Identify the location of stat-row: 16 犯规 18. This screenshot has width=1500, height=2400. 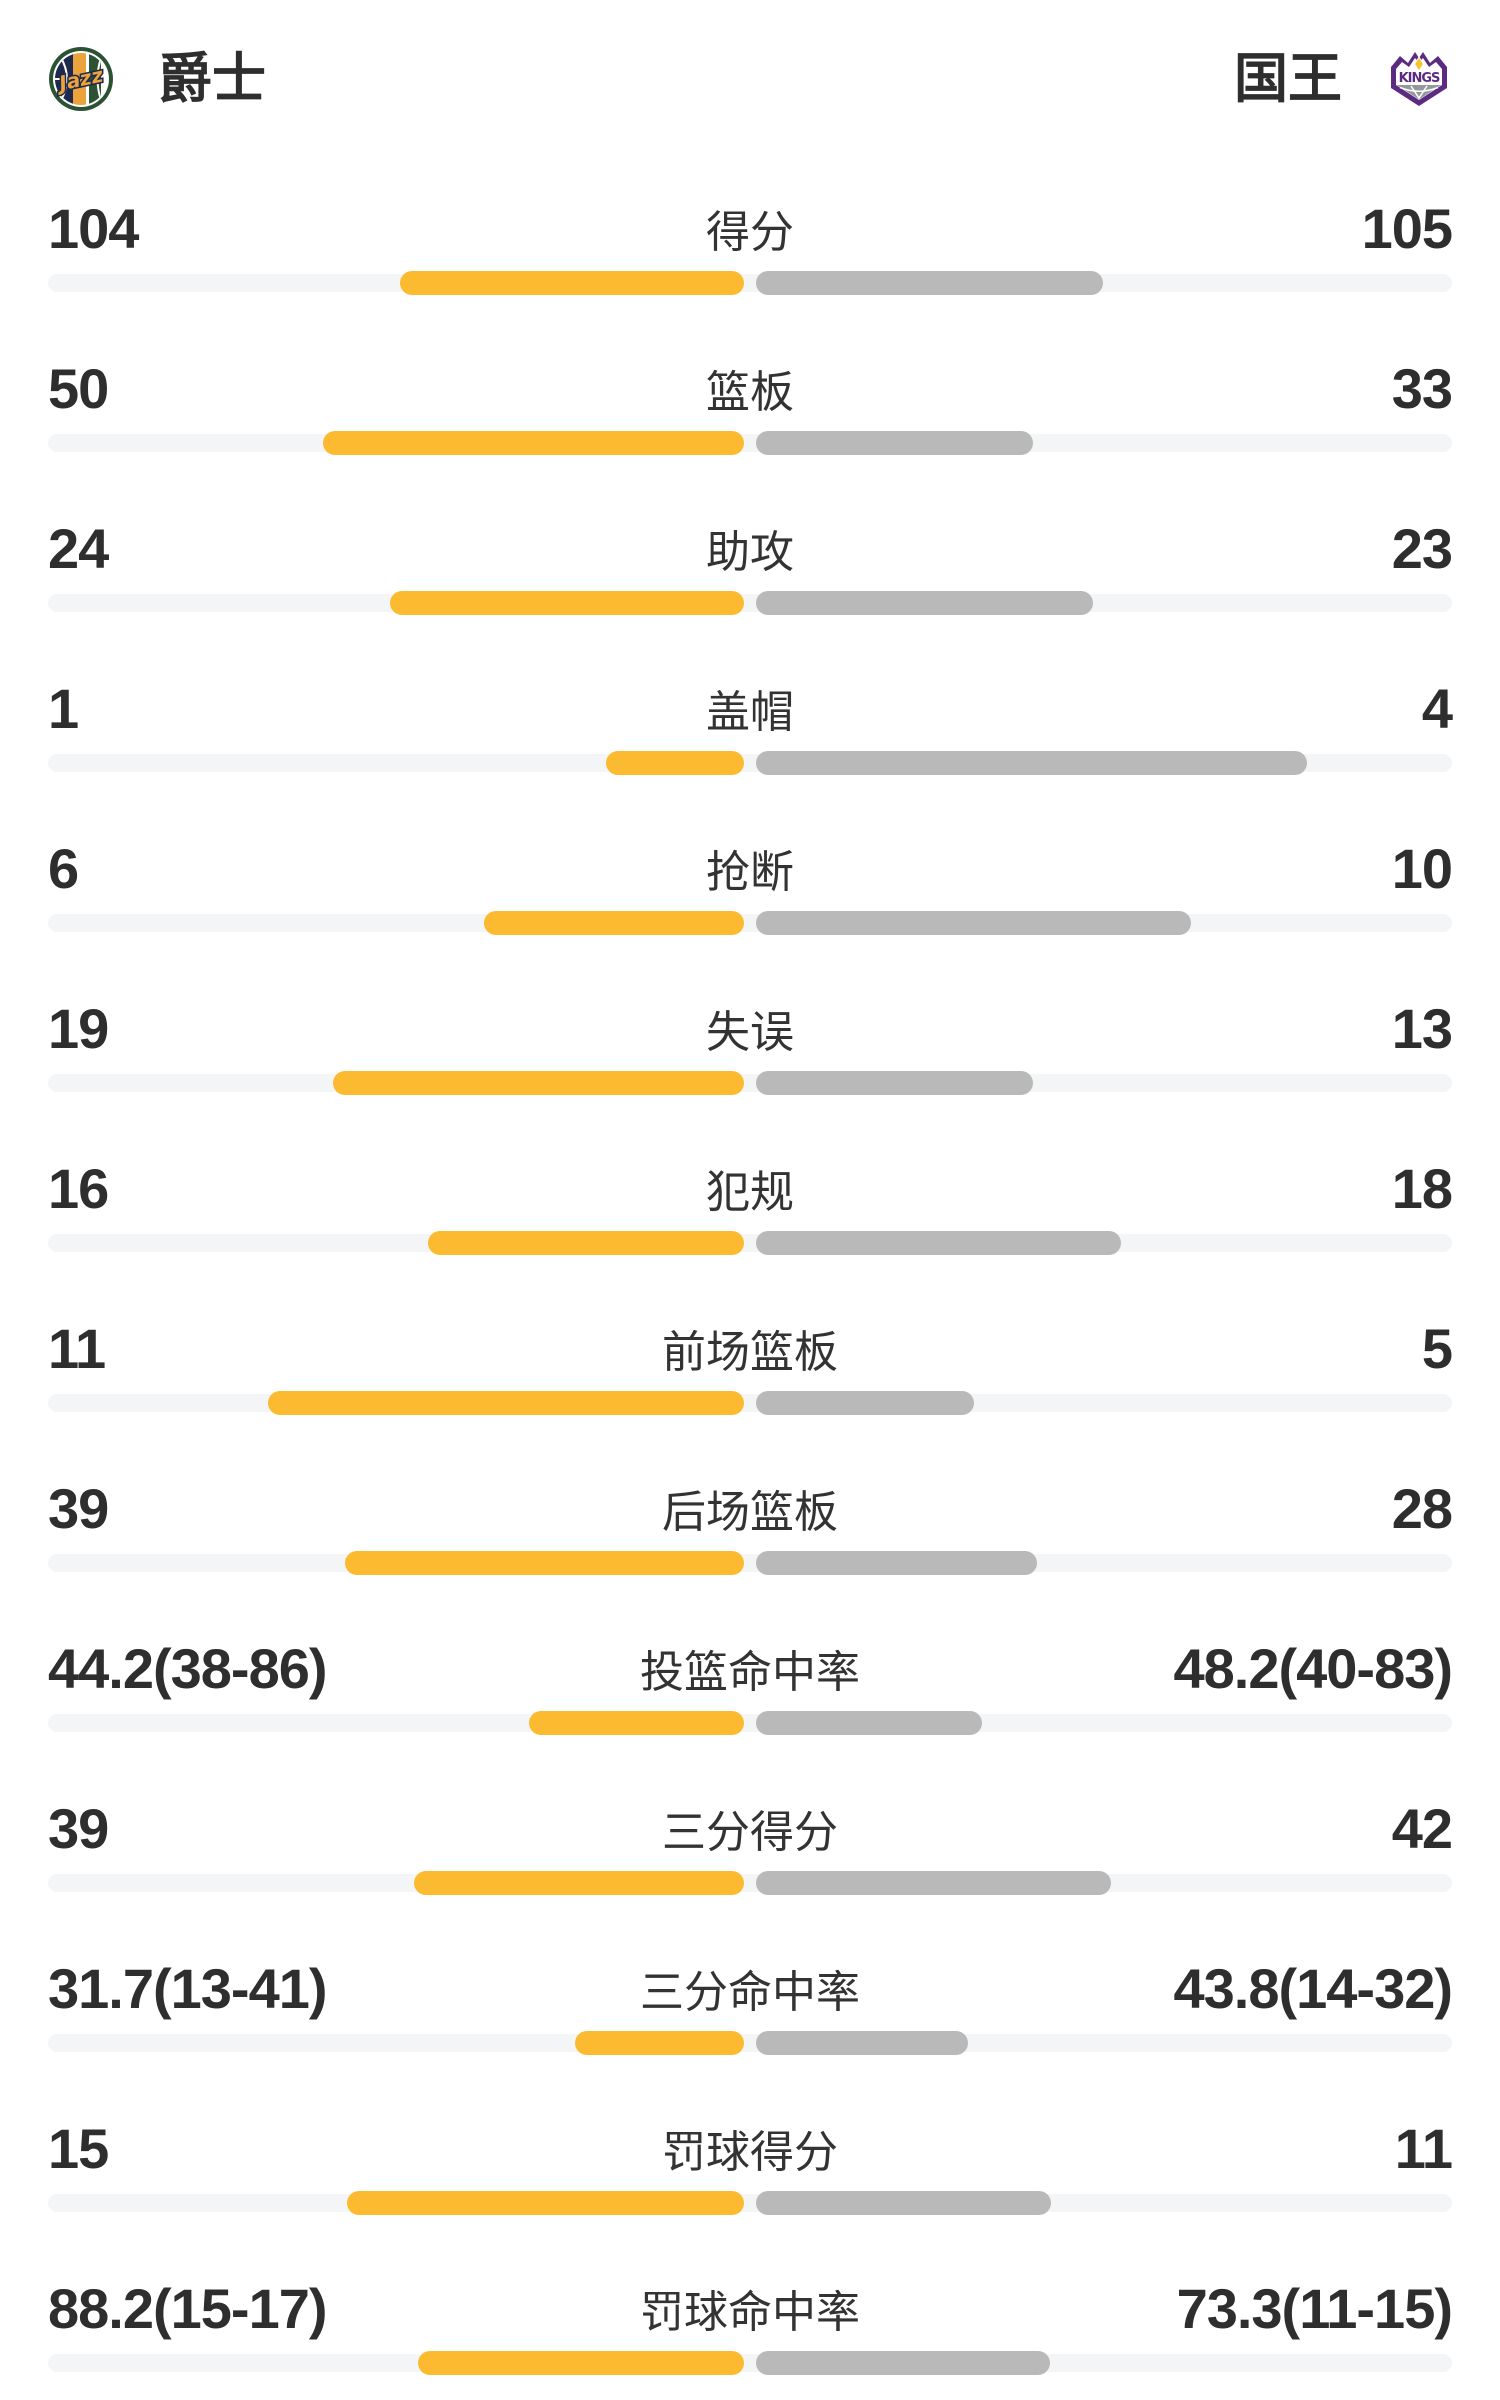
(750, 1190).